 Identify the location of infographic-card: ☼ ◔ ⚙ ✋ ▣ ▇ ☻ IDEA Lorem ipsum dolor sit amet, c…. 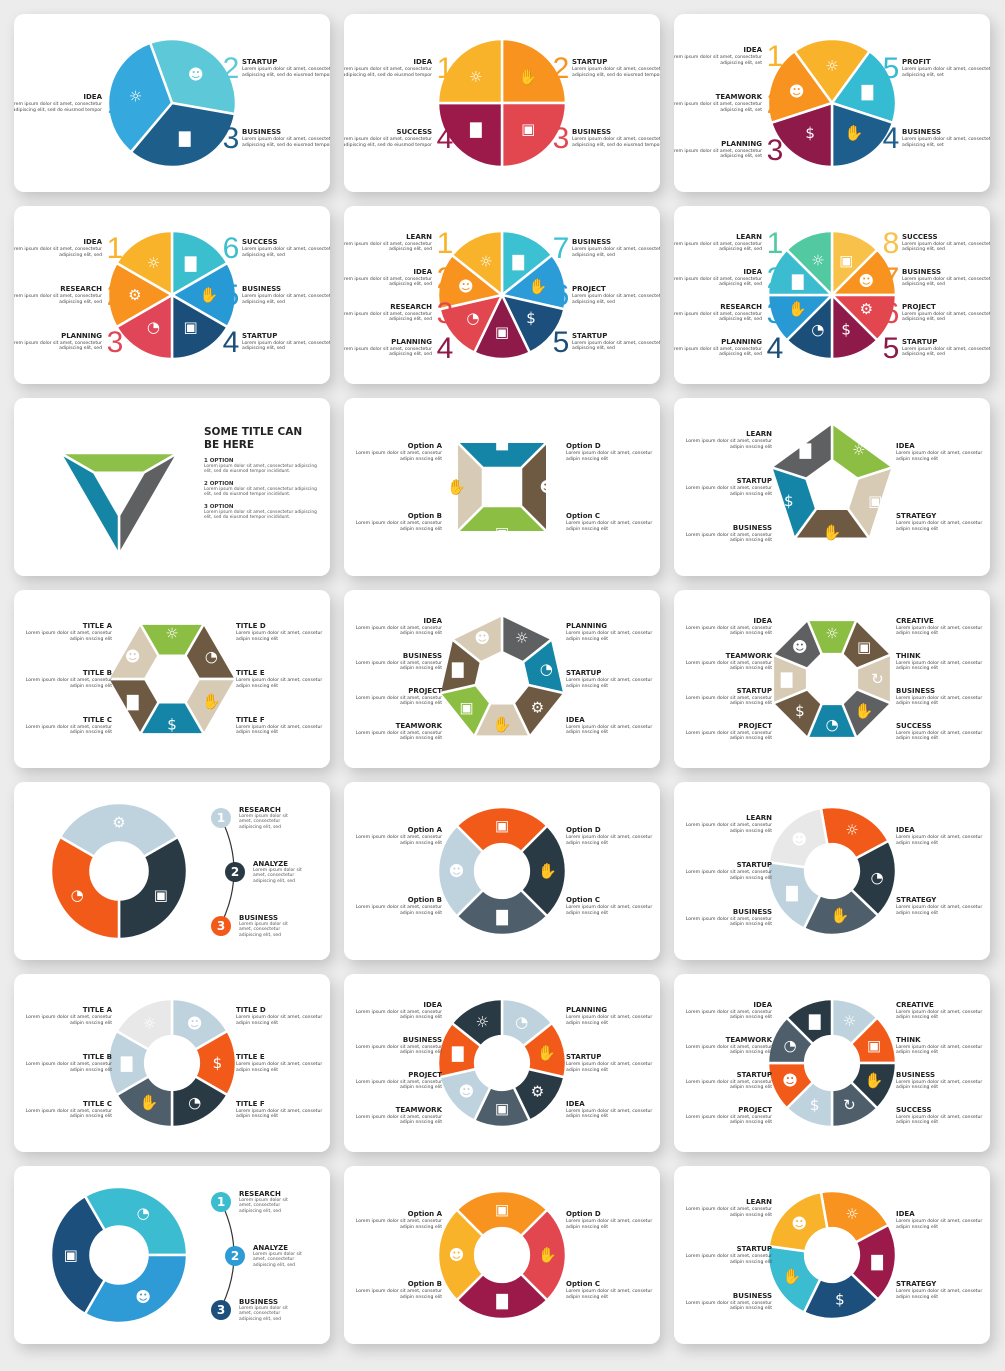
(502, 679).